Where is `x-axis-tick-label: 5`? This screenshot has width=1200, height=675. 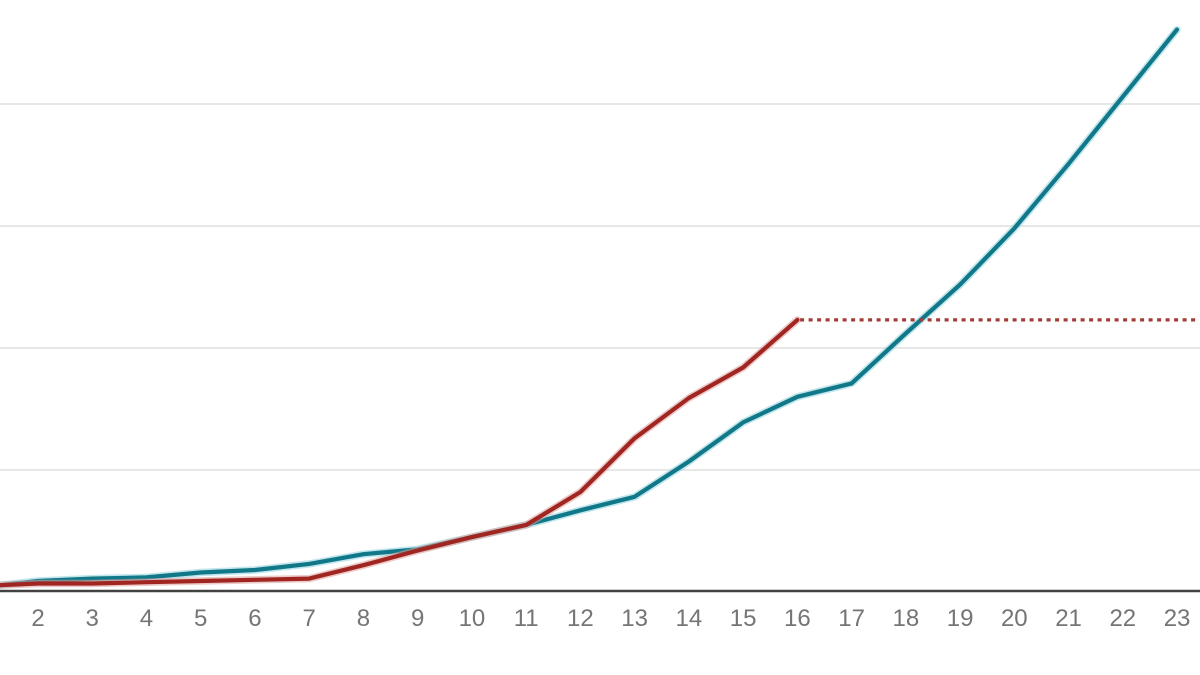
x-axis-tick-label: 5 is located at coordinates (200, 618).